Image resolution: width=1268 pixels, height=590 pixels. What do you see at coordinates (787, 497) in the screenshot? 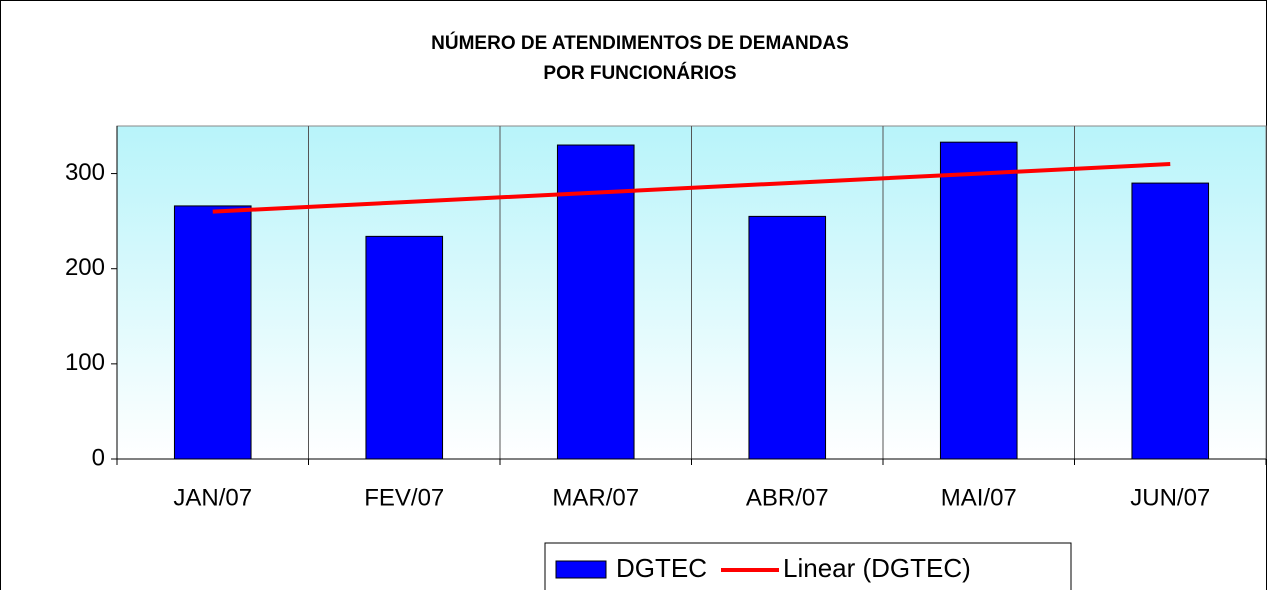
I see `x-tick-label: ABR/07` at bounding box center [787, 497].